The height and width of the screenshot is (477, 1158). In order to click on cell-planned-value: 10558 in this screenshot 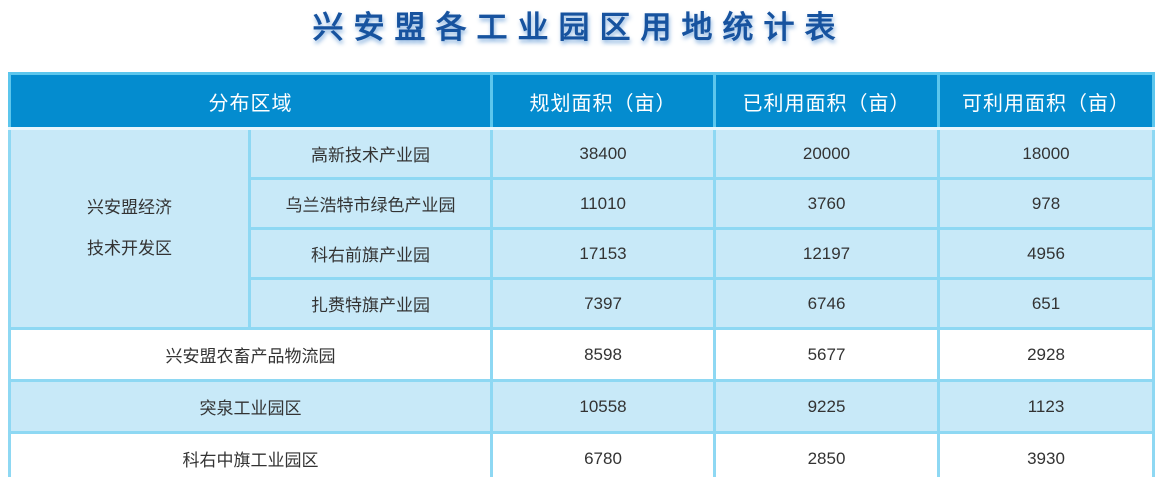, I will do `click(603, 406)`.